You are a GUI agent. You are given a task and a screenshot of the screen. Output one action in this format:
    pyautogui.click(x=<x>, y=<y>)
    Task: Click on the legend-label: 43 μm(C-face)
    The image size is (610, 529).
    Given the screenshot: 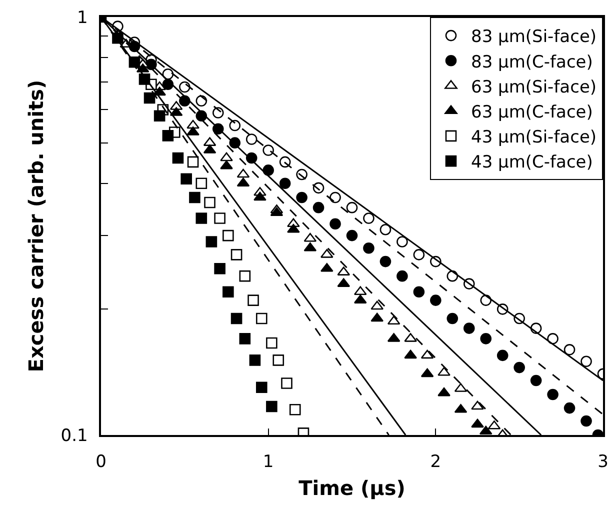 What is the action you would take?
    pyautogui.click(x=532, y=162)
    